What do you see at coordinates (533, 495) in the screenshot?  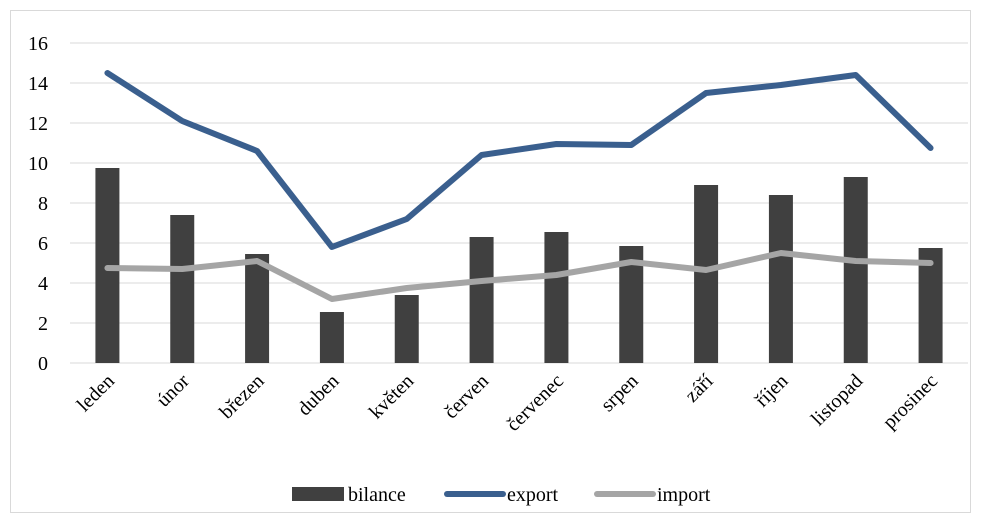 I see `legend-label-export: export` at bounding box center [533, 495].